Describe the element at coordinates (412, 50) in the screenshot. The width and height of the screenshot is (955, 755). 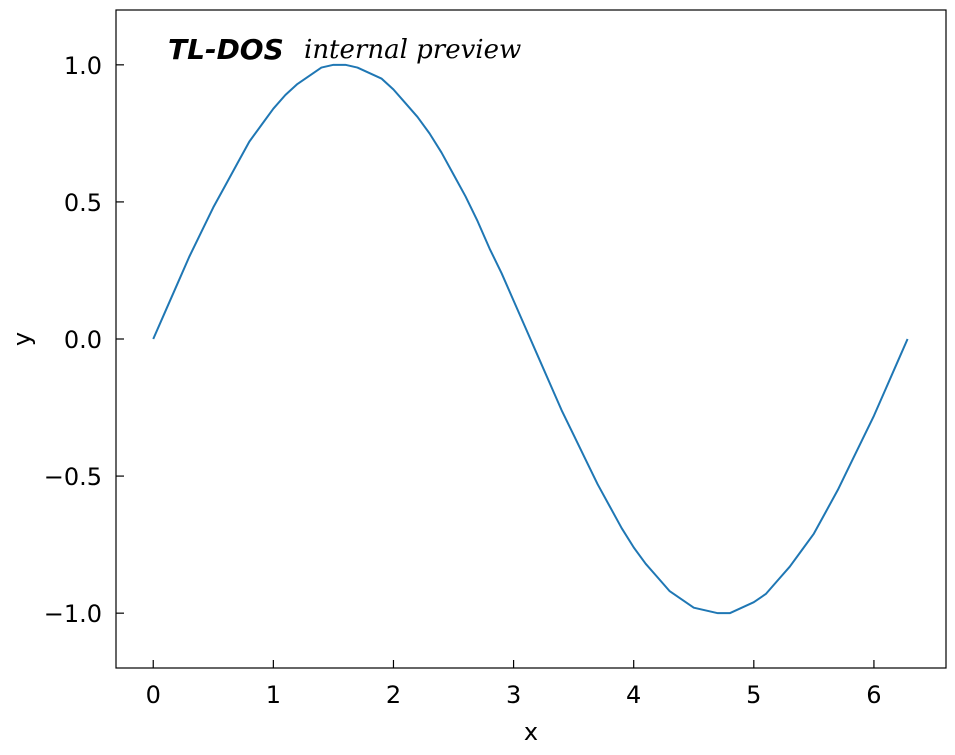
I see `watermark-note: internal preview` at that location.